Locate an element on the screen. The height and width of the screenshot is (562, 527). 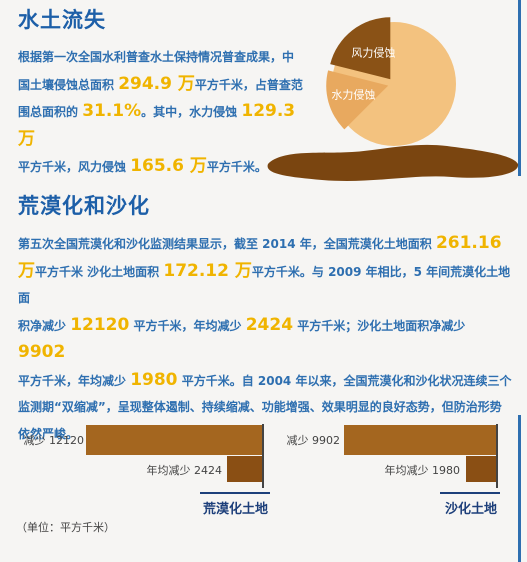
bar-label: 年均减少 1980 is located at coordinates (422, 470).